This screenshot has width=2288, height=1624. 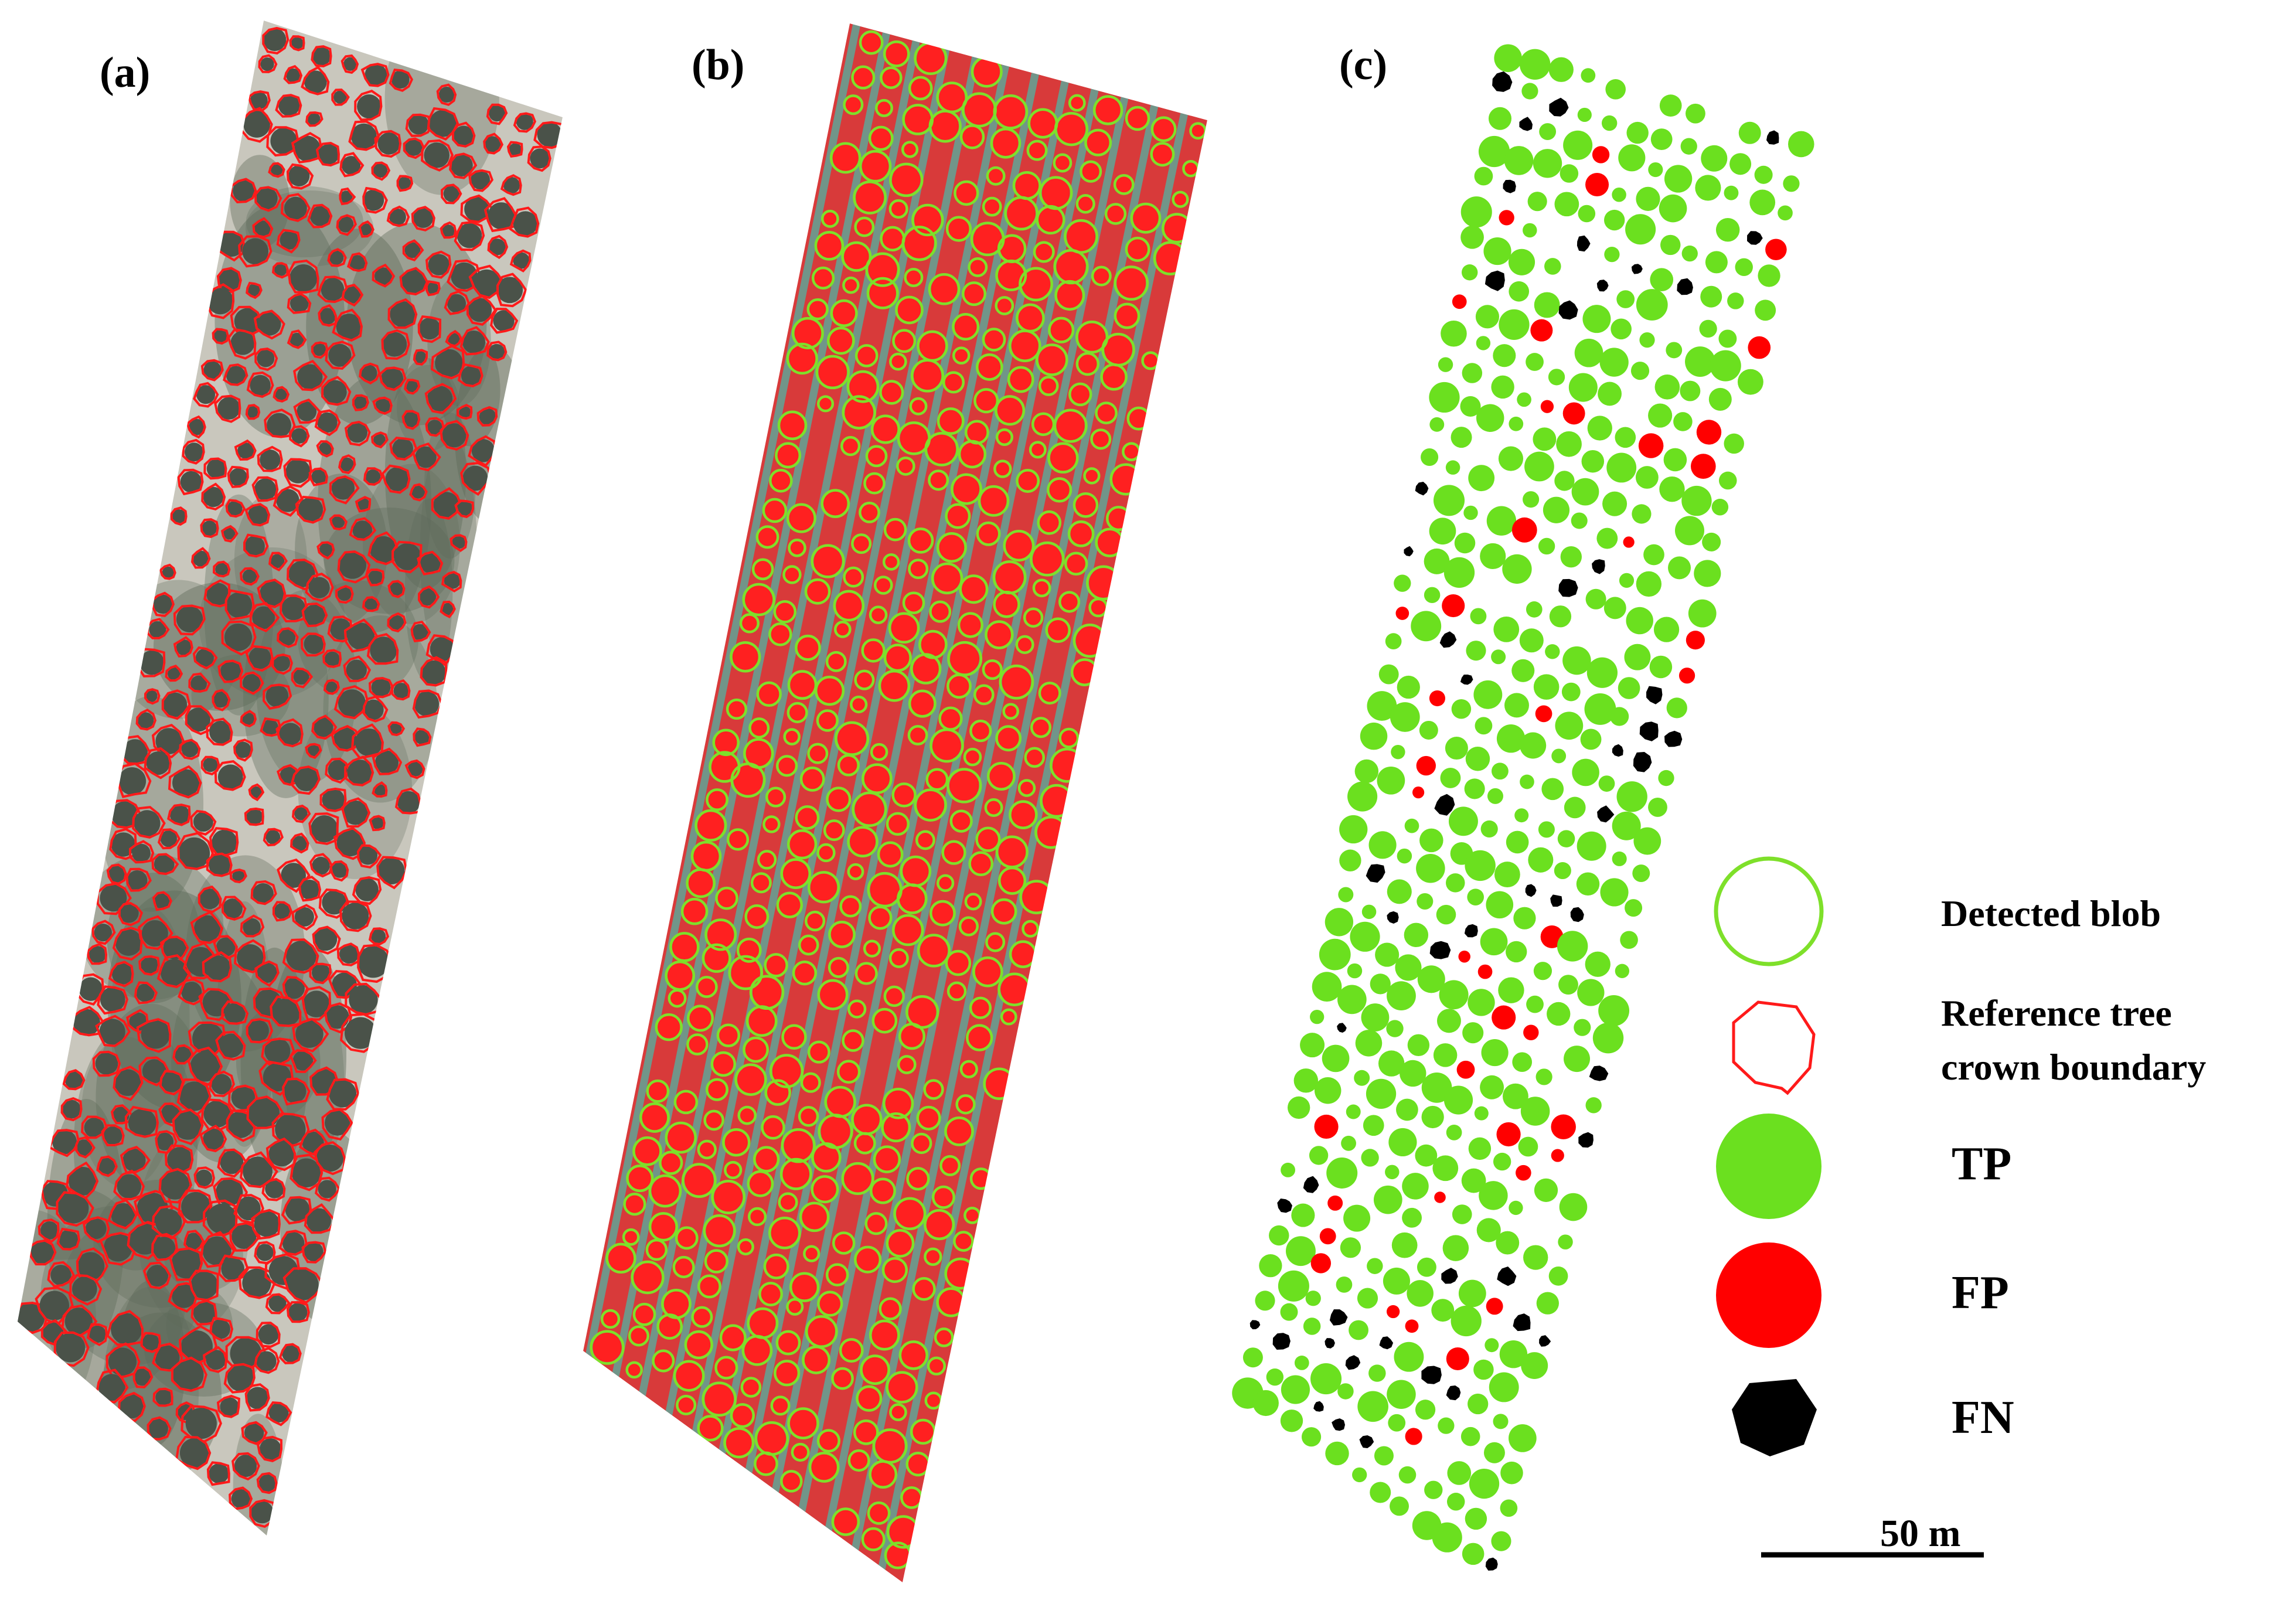 I want to click on field-patch, so click(x=241, y=695).